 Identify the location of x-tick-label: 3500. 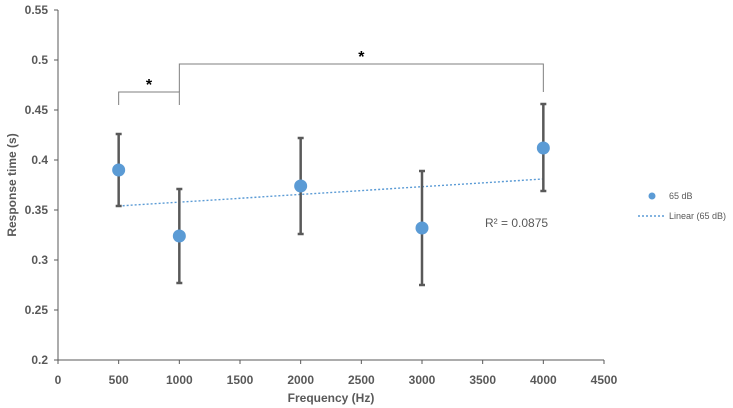
(482, 380).